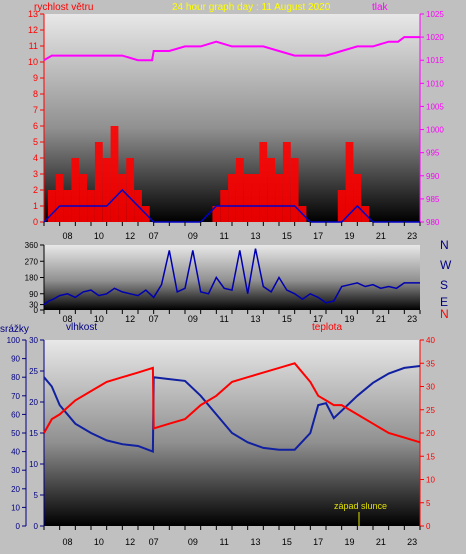 Image resolution: width=466 pixels, height=554 pixels. I want to click on pressure-y-tick-label: 1015, so click(435, 60).